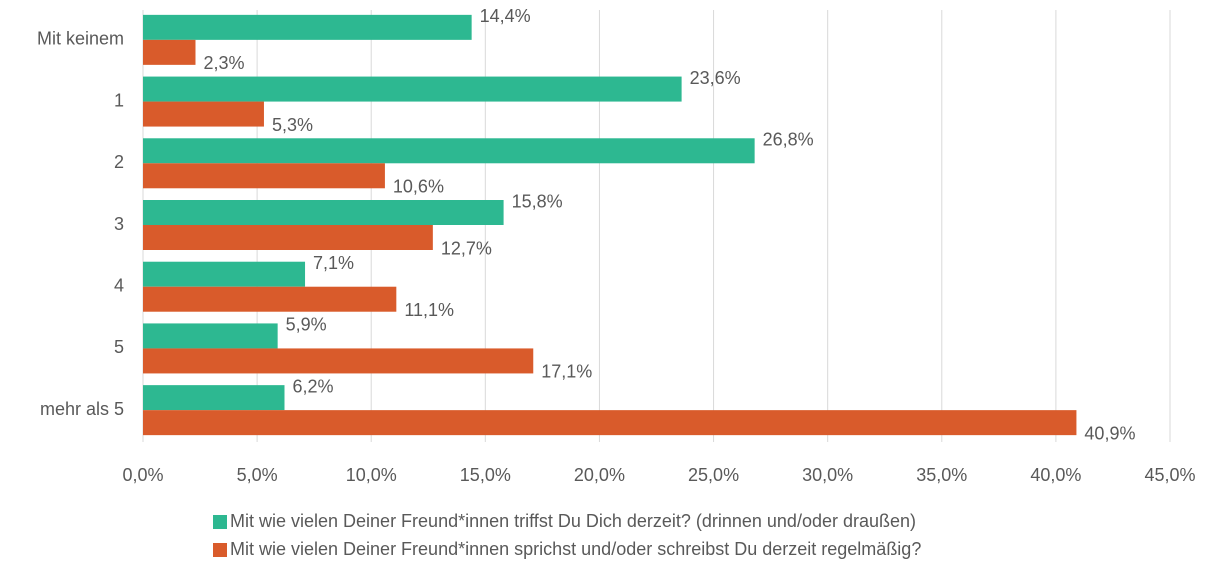 The width and height of the screenshot is (1205, 572). What do you see at coordinates (306, 325) in the screenshot?
I see `data-label: 5,9%` at bounding box center [306, 325].